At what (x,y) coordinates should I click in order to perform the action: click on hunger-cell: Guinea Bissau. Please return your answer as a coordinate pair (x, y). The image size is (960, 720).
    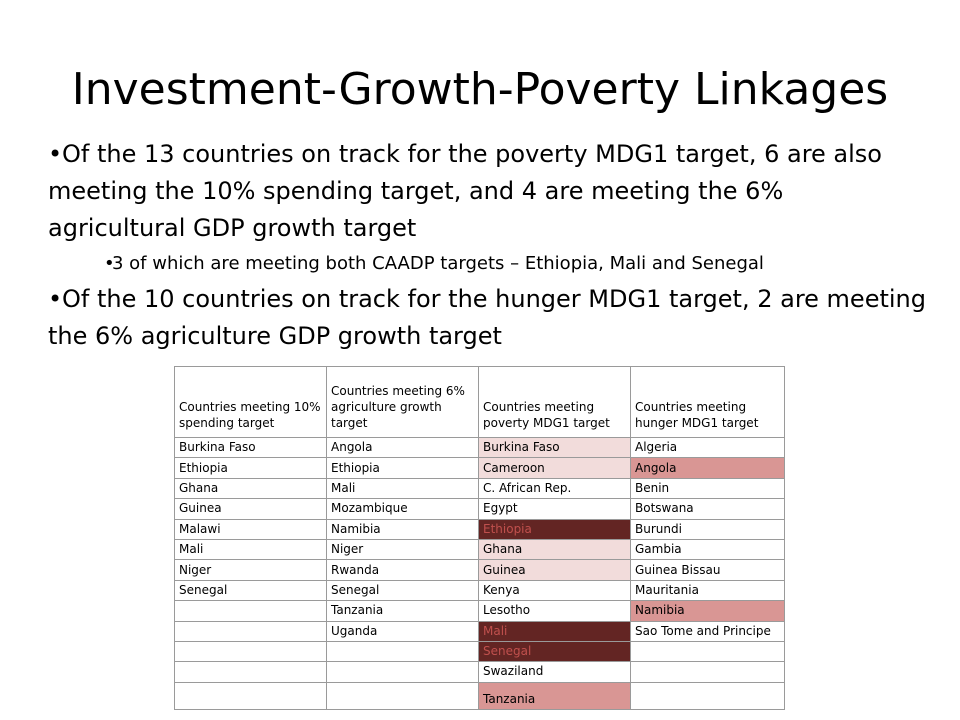
    Looking at the image, I should click on (707, 570).